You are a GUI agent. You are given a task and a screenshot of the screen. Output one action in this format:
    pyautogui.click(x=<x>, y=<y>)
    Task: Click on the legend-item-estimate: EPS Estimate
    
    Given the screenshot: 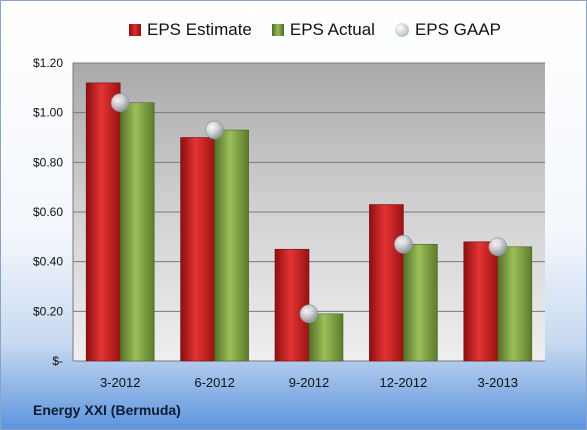 What is the action you would take?
    pyautogui.click(x=190, y=30)
    